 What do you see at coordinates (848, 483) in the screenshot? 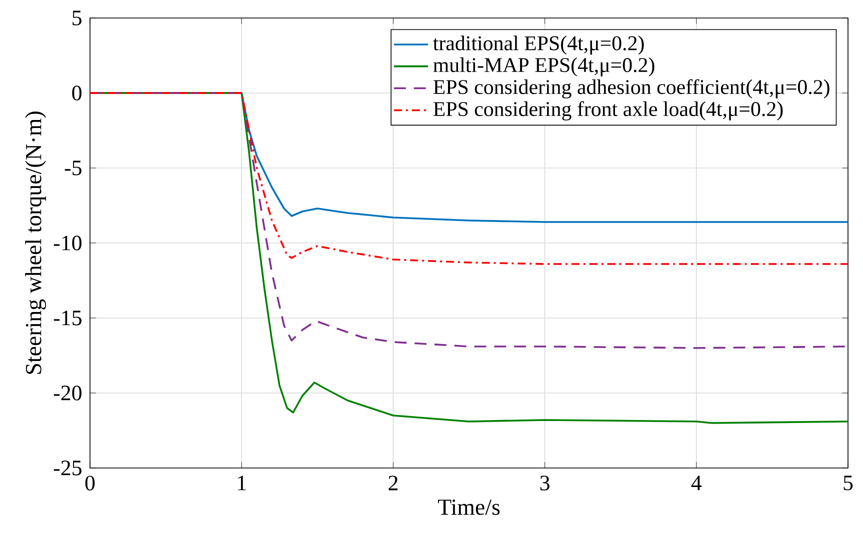
I see `x-tick-label: 5` at bounding box center [848, 483].